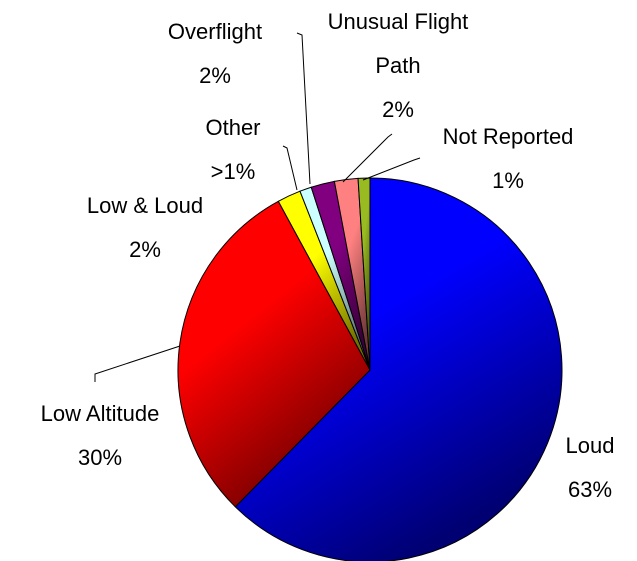 This screenshot has width=637, height=561. I want to click on slice-name: Low Altitude, so click(100, 413).